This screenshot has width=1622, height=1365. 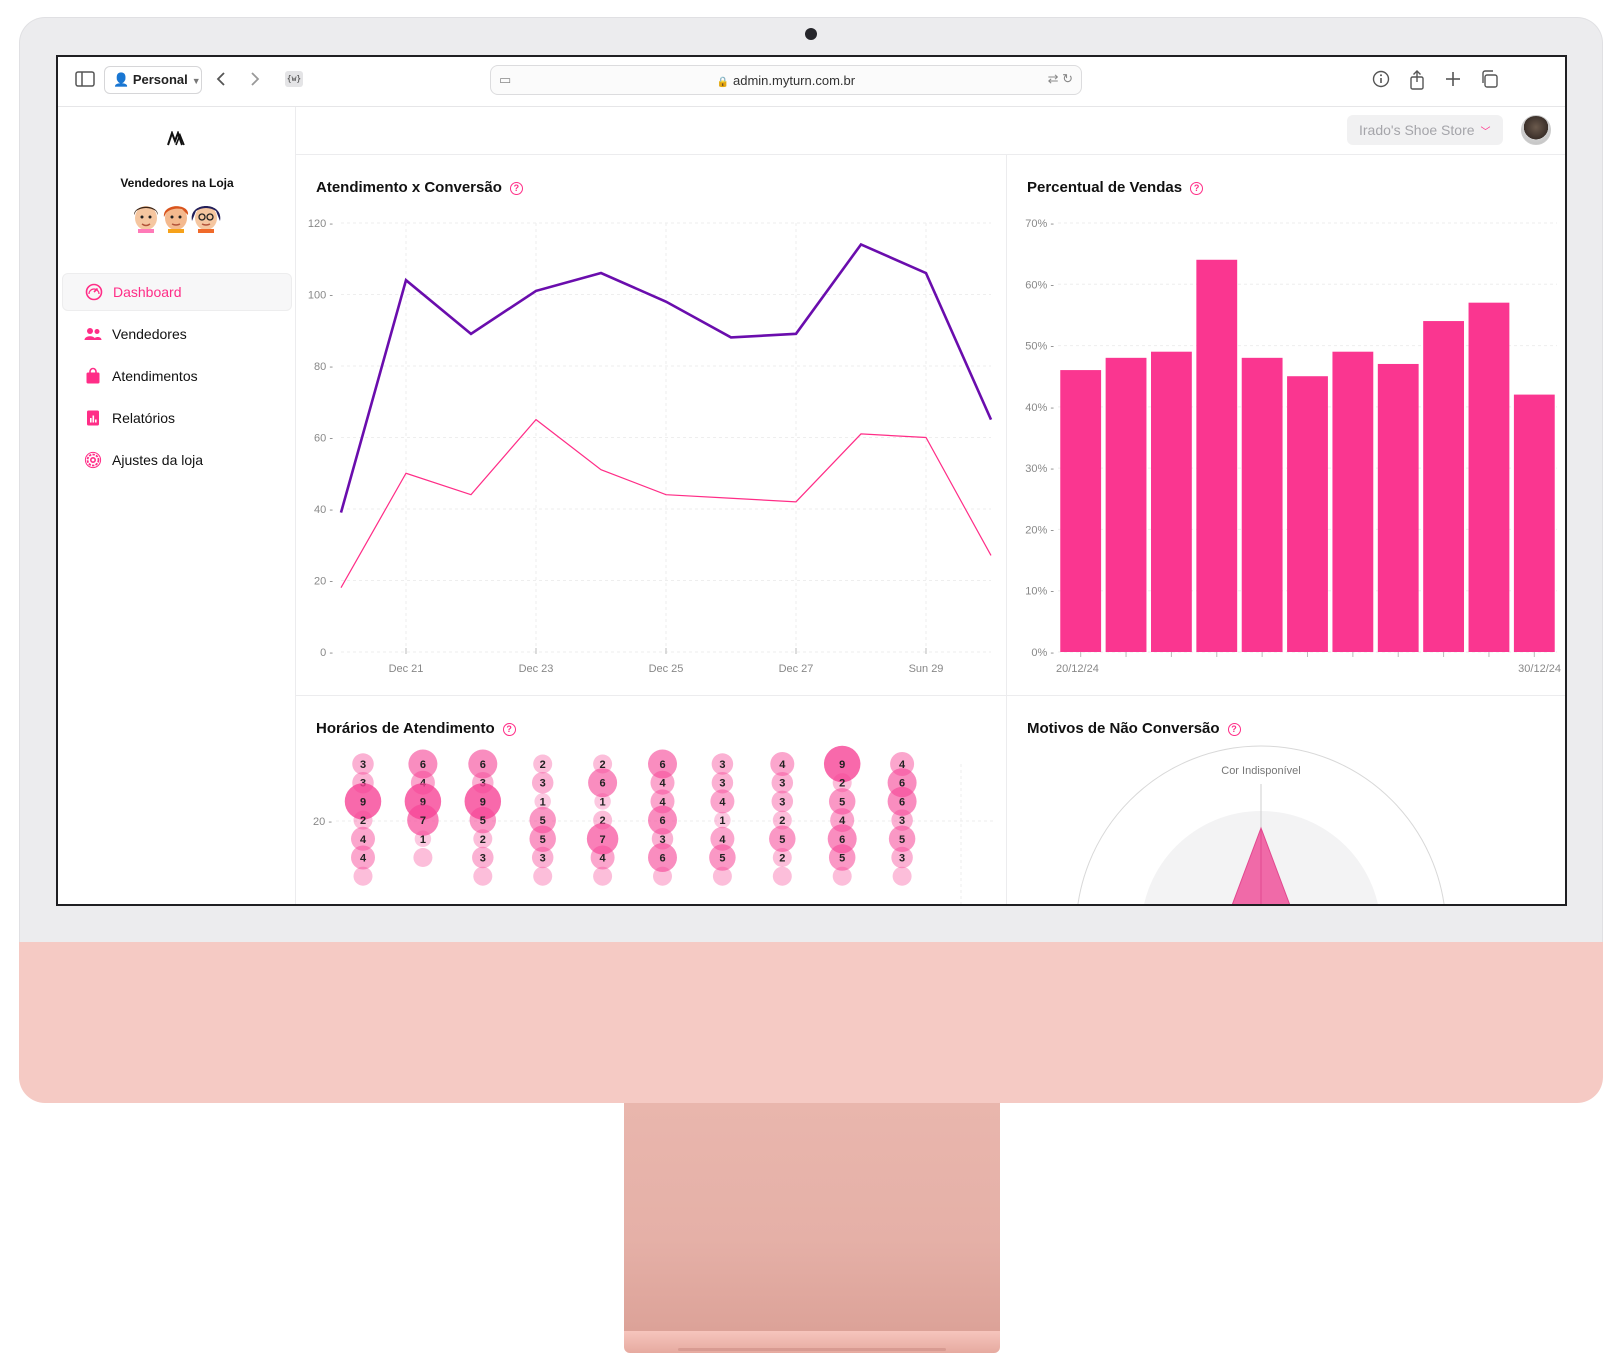 What do you see at coordinates (155, 376) in the screenshot?
I see `sidebar-item-label: Atendimentos` at bounding box center [155, 376].